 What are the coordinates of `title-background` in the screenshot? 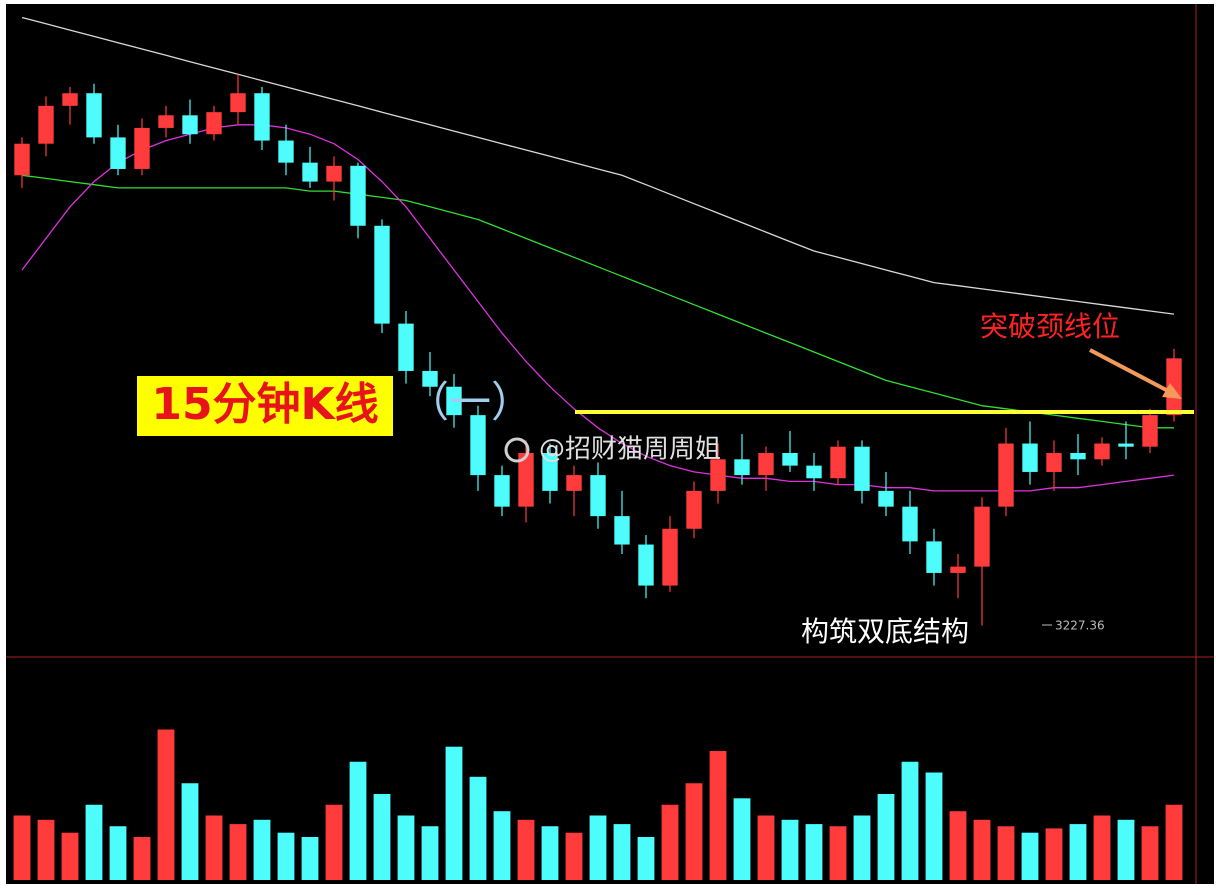 It's located at (265, 406).